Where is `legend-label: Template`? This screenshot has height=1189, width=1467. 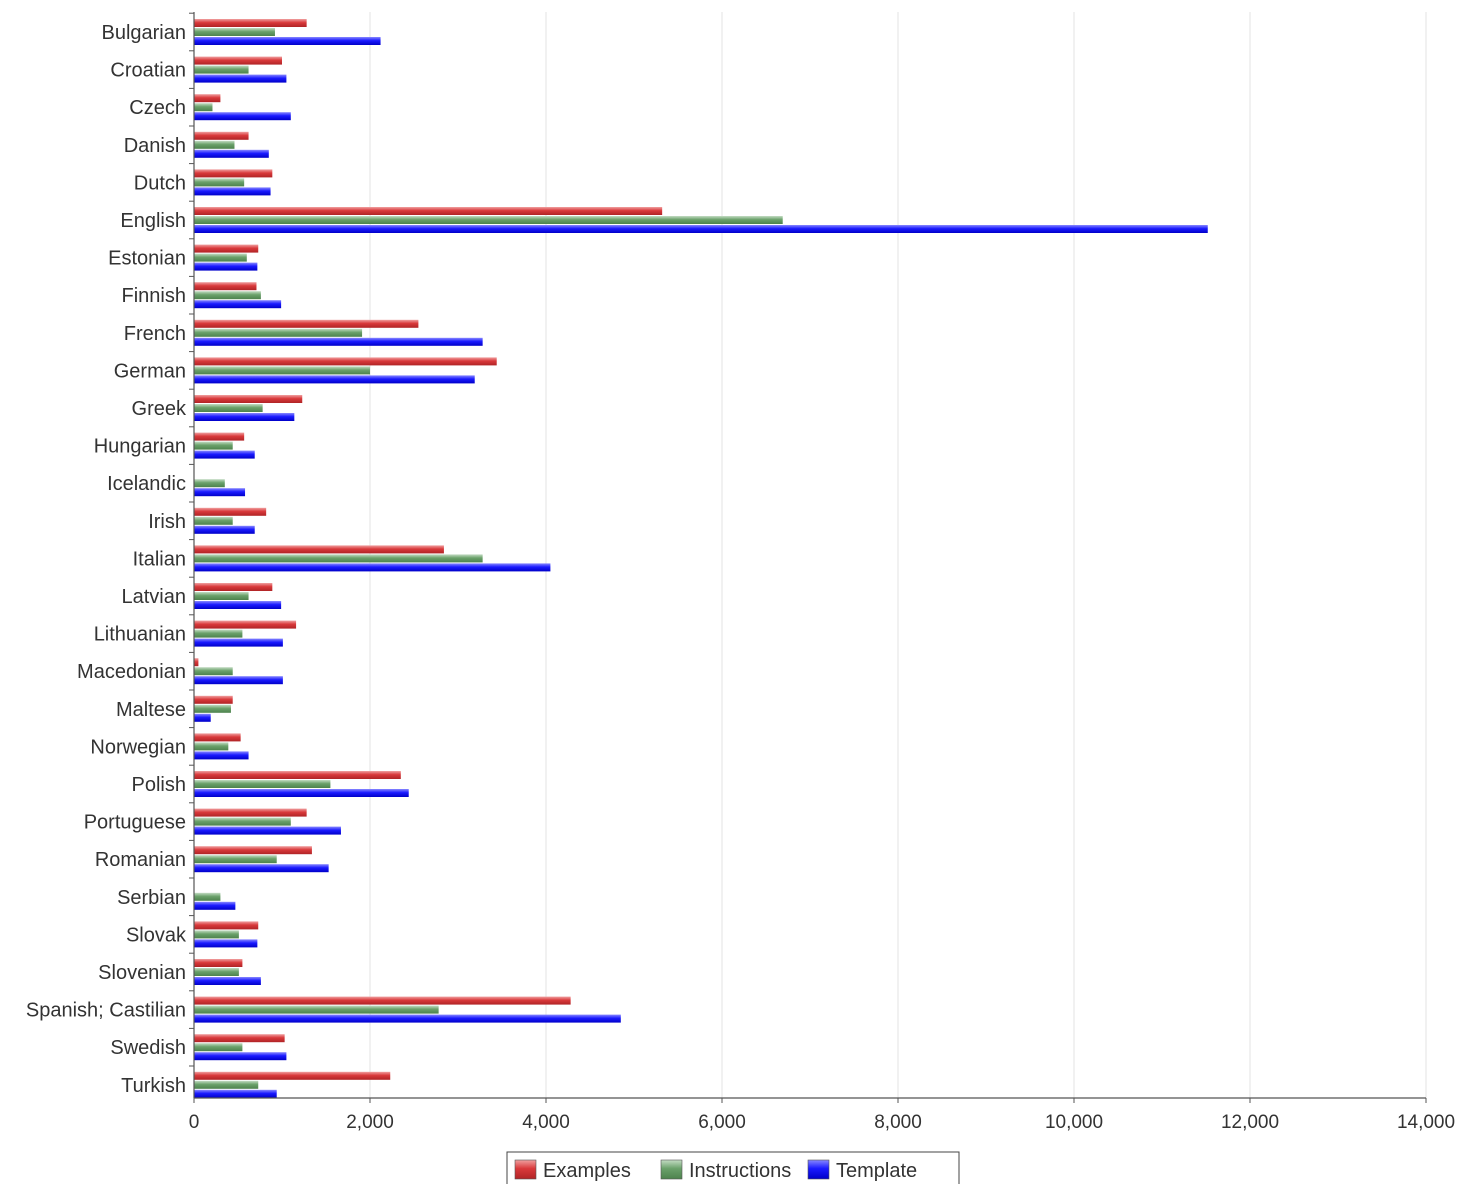 legend-label: Template is located at coordinates (876, 1171).